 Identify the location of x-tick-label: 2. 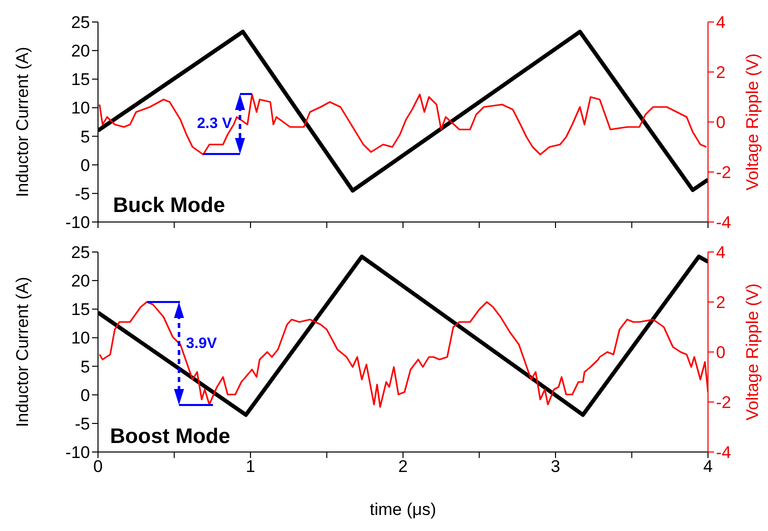
(403, 466).